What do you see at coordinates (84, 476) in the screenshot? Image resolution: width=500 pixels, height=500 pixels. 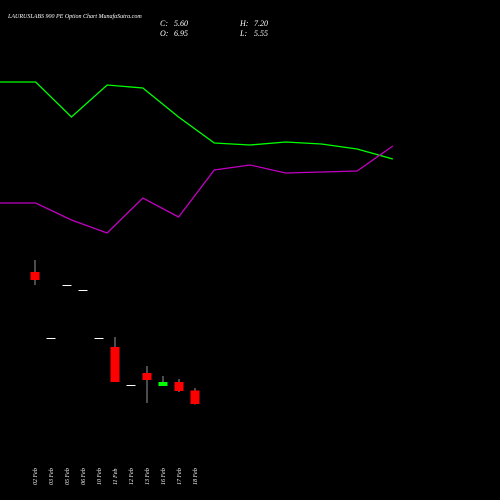 I see `x-tick-label: 06 Feb` at bounding box center [84, 476].